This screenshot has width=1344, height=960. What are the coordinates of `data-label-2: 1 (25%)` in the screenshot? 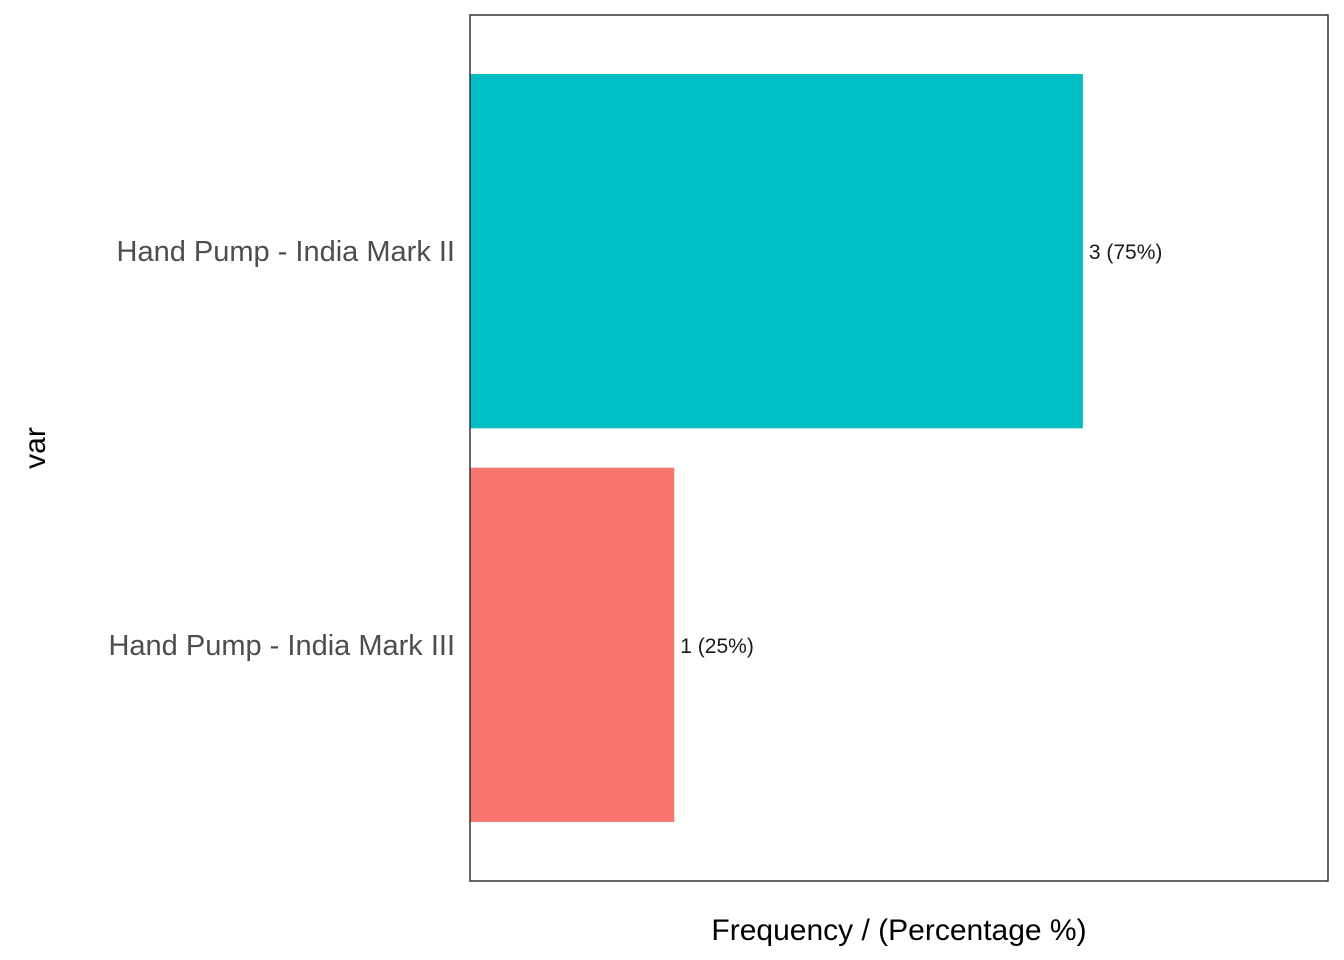 It's located at (717, 646).